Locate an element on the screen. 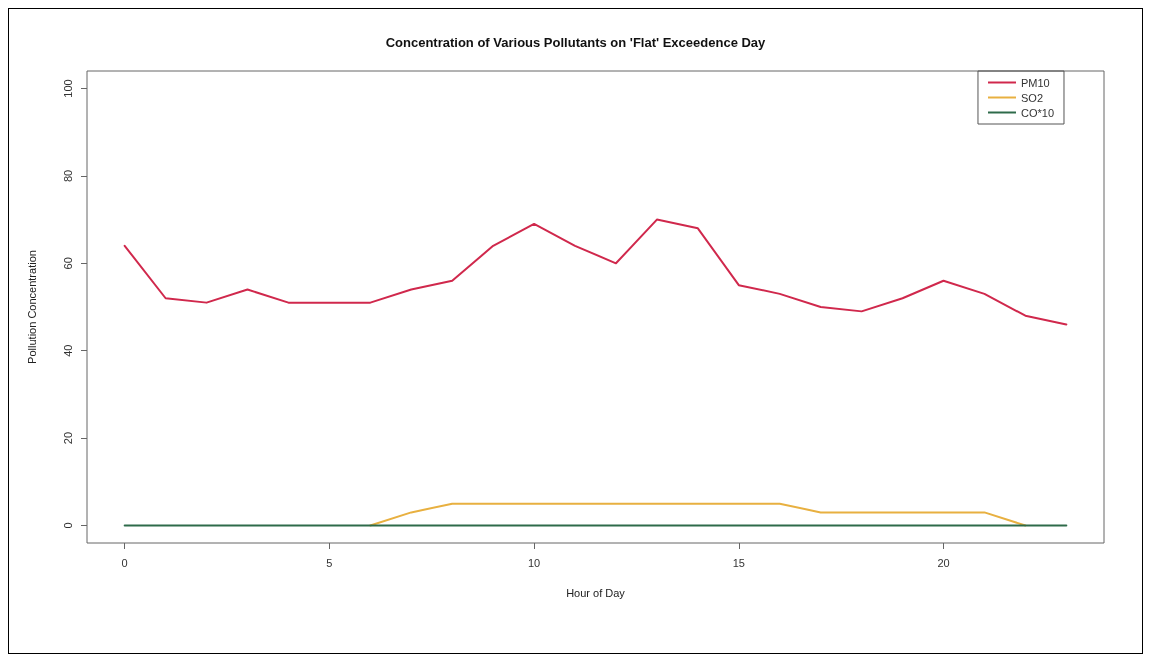  chart-title: Concentration of Various Pollutants on 'Flat' Exceedence Day is located at coordinates (576, 42).